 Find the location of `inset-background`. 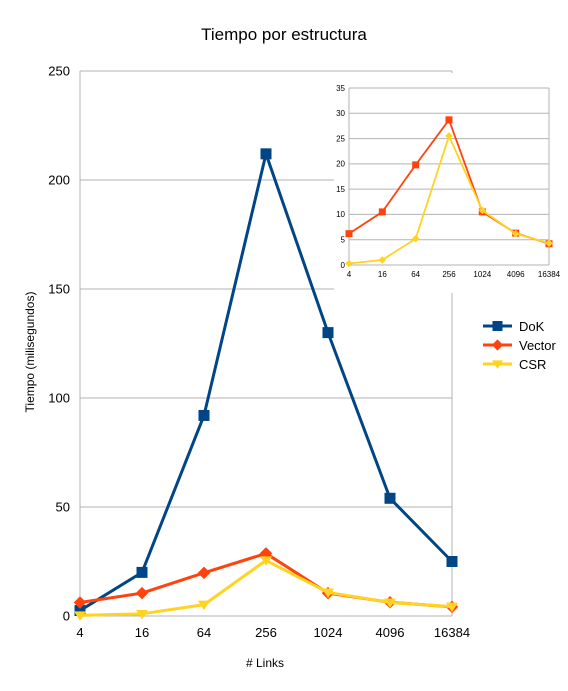

inset-background is located at coordinates (445, 183).